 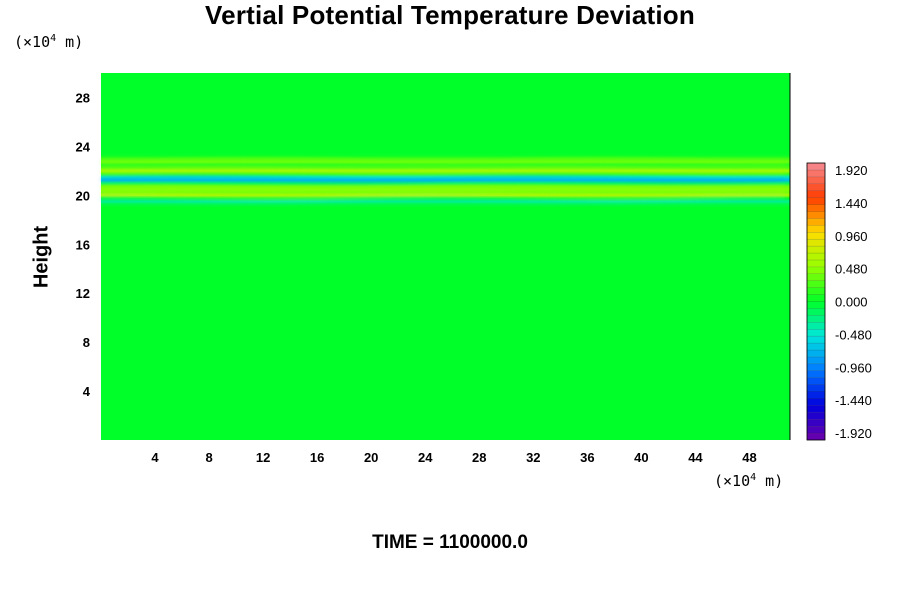 What do you see at coordinates (87, 391) in the screenshot?
I see `y-tick-label: 4` at bounding box center [87, 391].